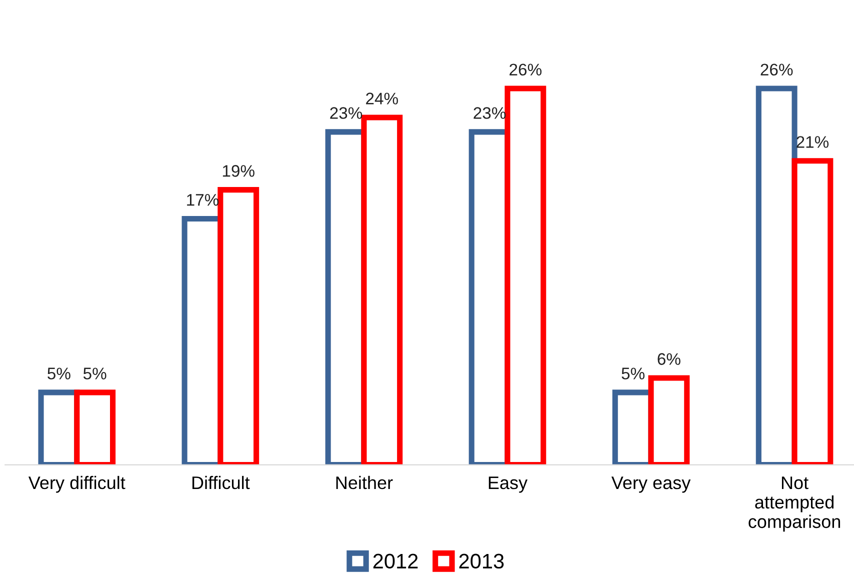  I want to click on x-tick-label: Not attempted comparison, so click(794, 504).